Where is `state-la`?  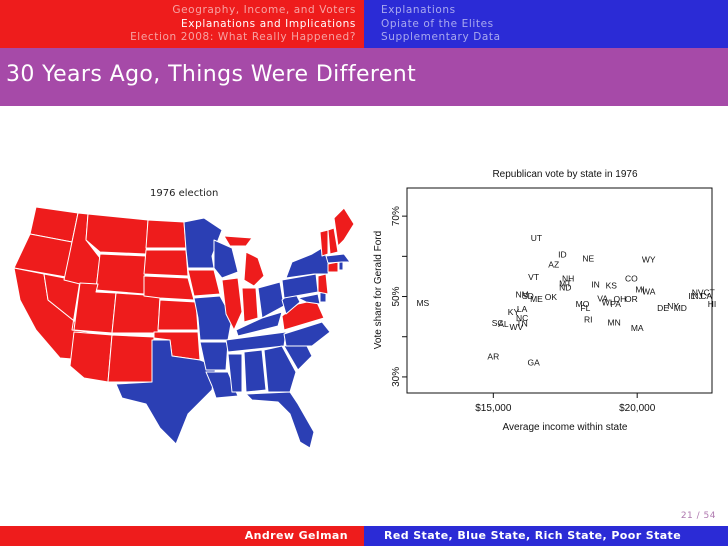 state-la is located at coordinates (222, 385).